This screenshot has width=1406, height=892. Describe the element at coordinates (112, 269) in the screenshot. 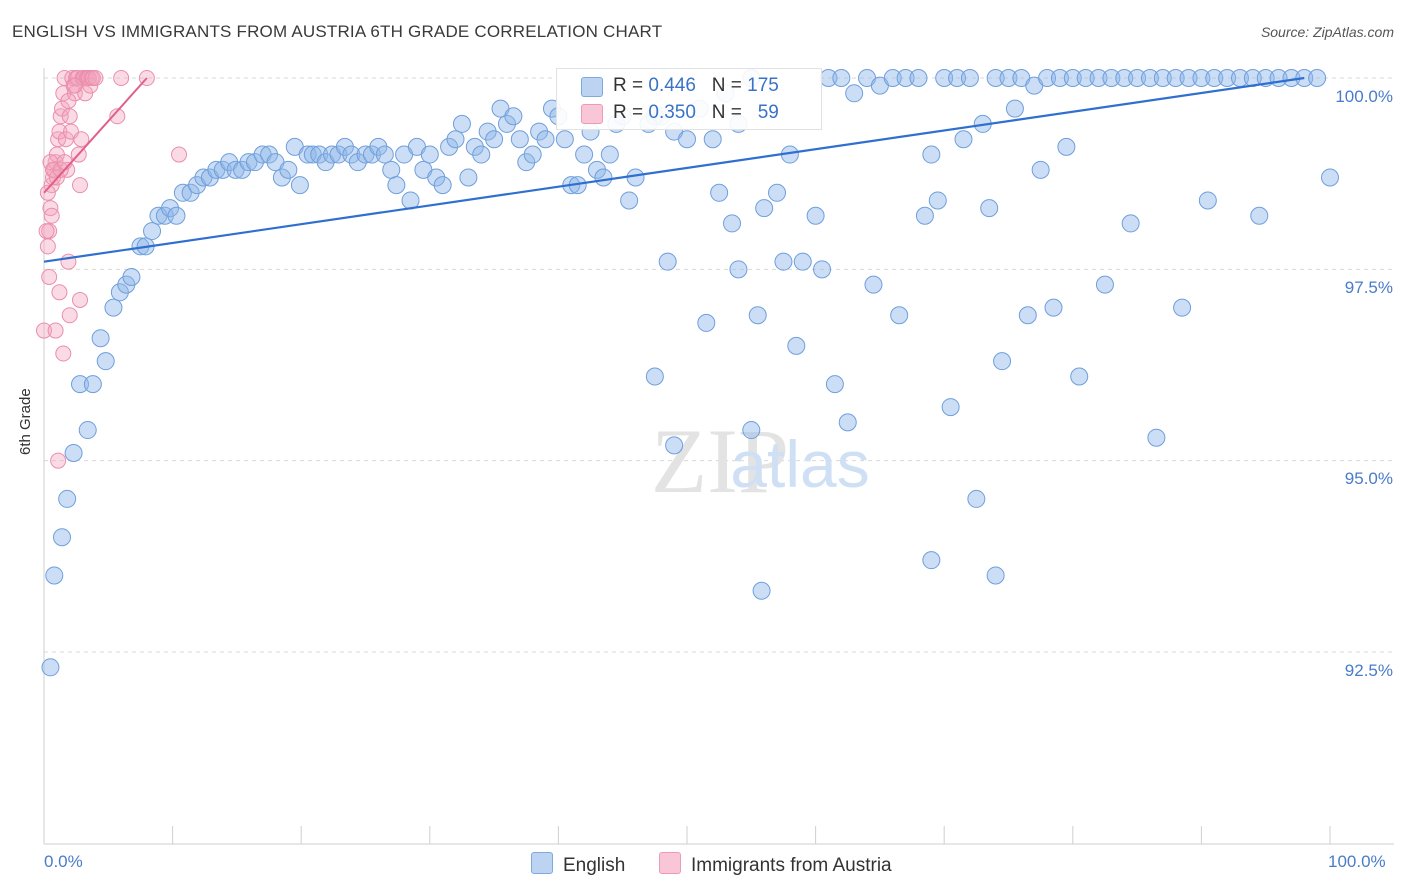

I see `austria-points` at that location.